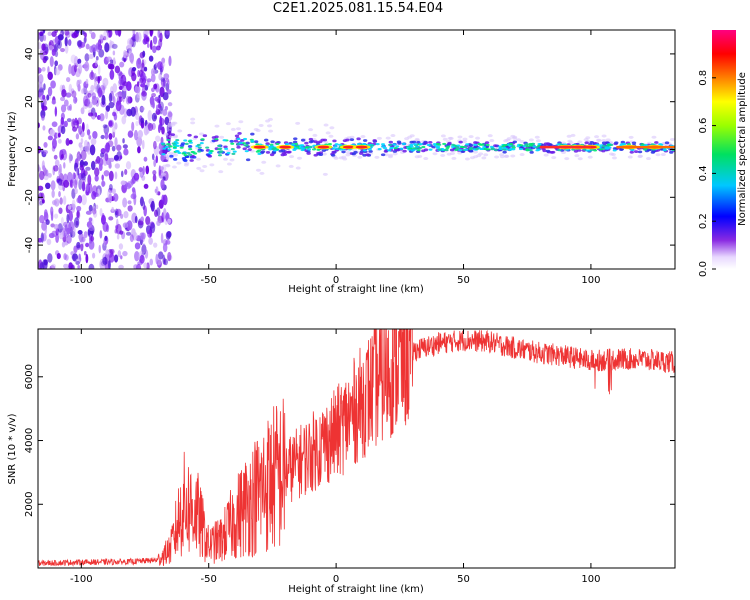 The width and height of the screenshot is (750, 600). I want to click on colorbar-tick-label: 0.2, so click(703, 221).